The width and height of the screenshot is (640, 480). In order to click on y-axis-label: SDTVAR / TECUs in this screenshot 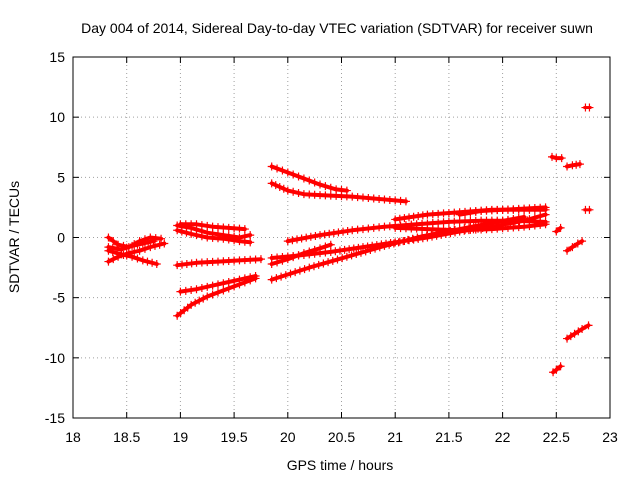, I will do `click(14, 237)`.